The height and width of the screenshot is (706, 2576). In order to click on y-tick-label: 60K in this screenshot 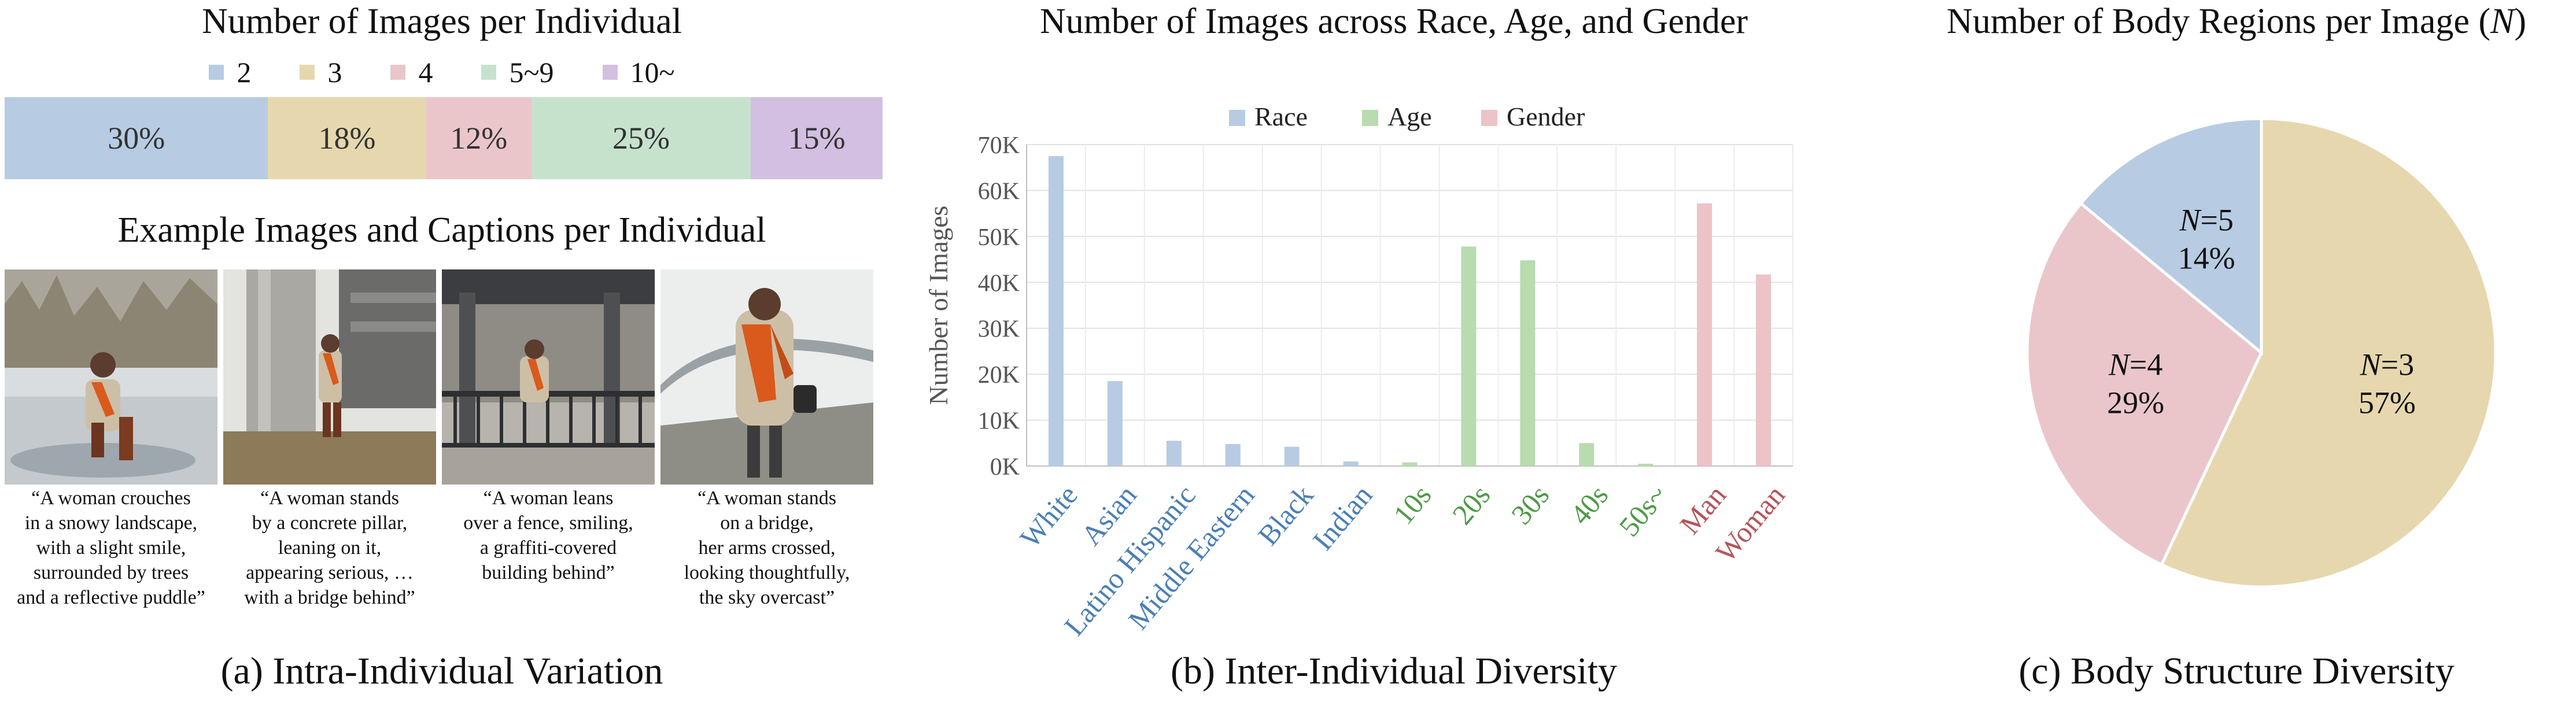, I will do `click(999, 191)`.